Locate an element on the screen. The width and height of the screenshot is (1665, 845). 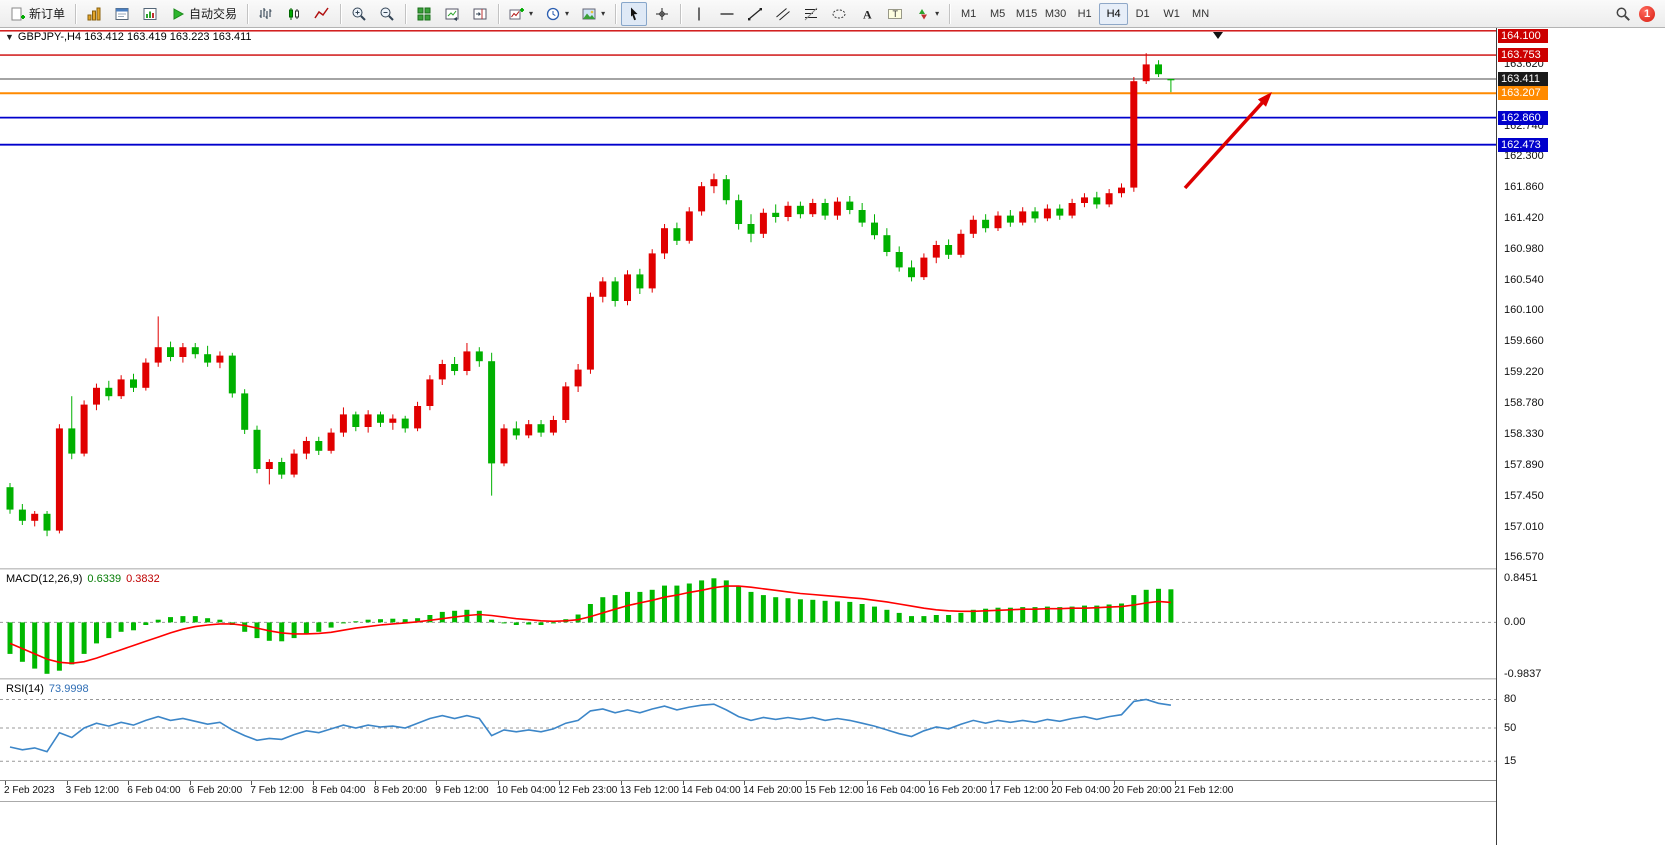
time-axis-label: 14 Feb 04:00 is located at coordinates (711, 790).